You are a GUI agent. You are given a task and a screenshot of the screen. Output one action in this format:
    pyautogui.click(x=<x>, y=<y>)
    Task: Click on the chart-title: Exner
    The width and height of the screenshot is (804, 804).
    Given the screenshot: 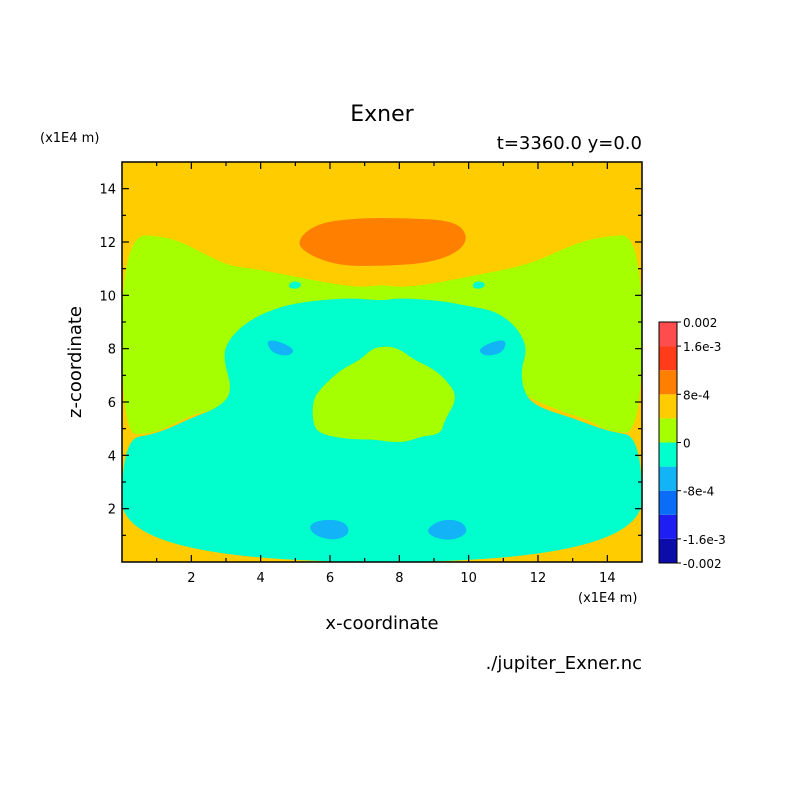 What is the action you would take?
    pyautogui.click(x=382, y=114)
    